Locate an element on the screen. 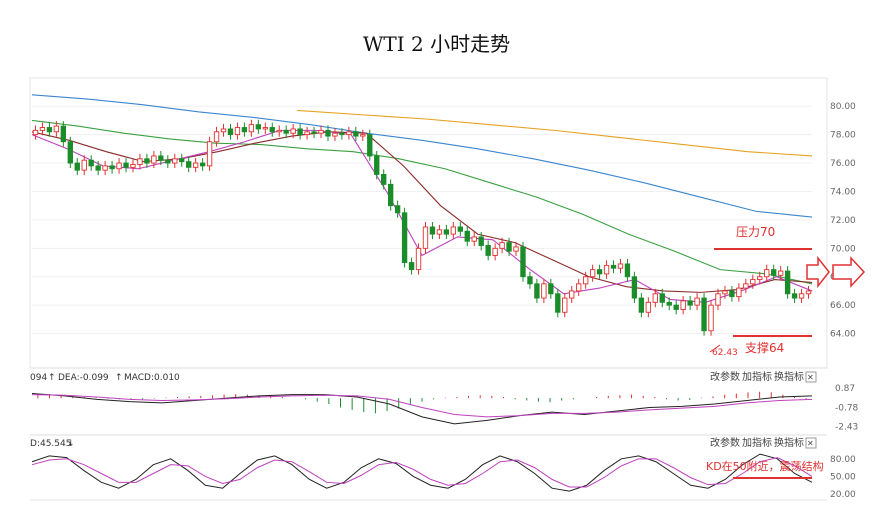 The width and height of the screenshot is (873, 511). macd-left-value: 094 is located at coordinates (38, 378).